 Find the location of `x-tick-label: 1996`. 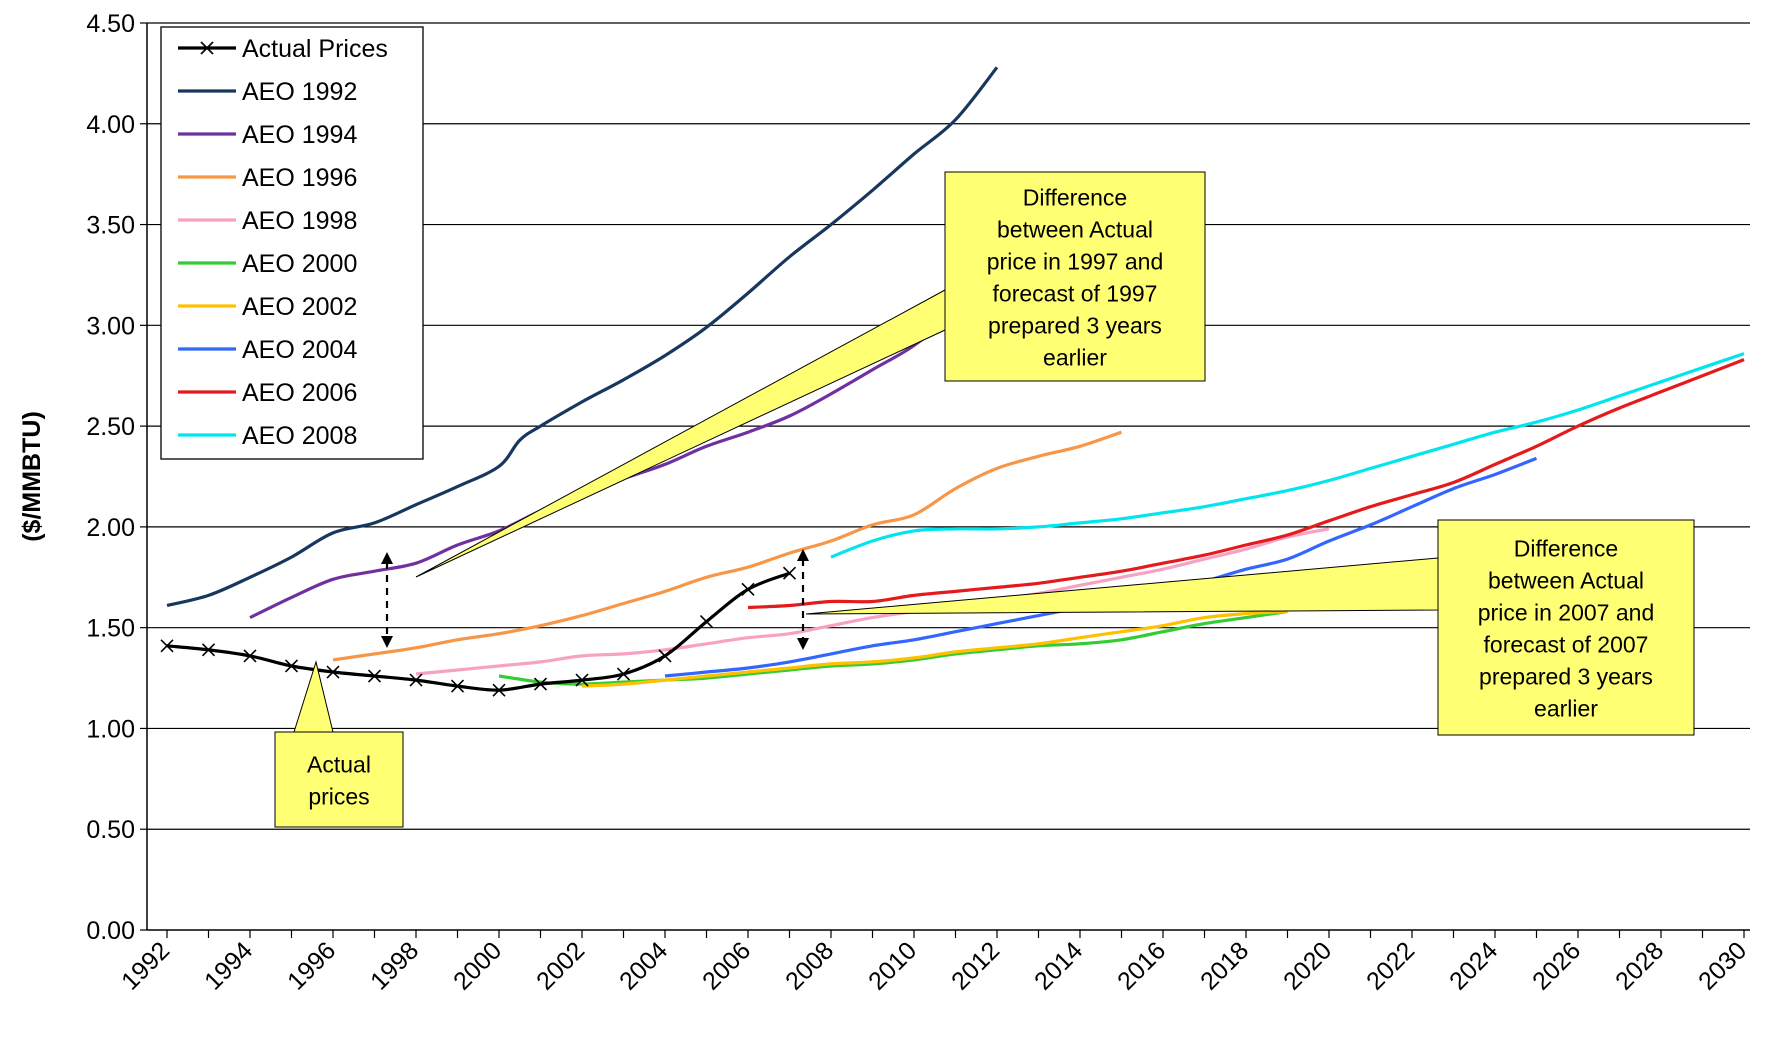

x-tick-label: 1996 is located at coordinates (311, 965).